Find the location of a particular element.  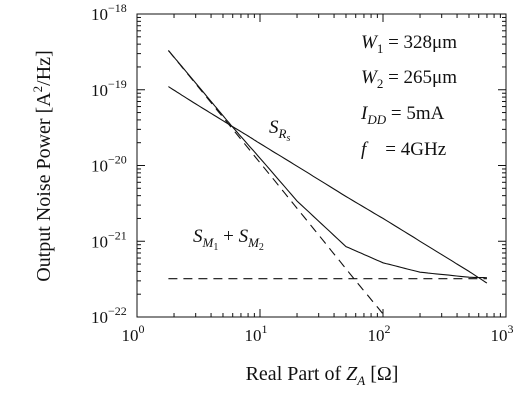

label-s-m1-sub: M is located at coordinates (208, 242).